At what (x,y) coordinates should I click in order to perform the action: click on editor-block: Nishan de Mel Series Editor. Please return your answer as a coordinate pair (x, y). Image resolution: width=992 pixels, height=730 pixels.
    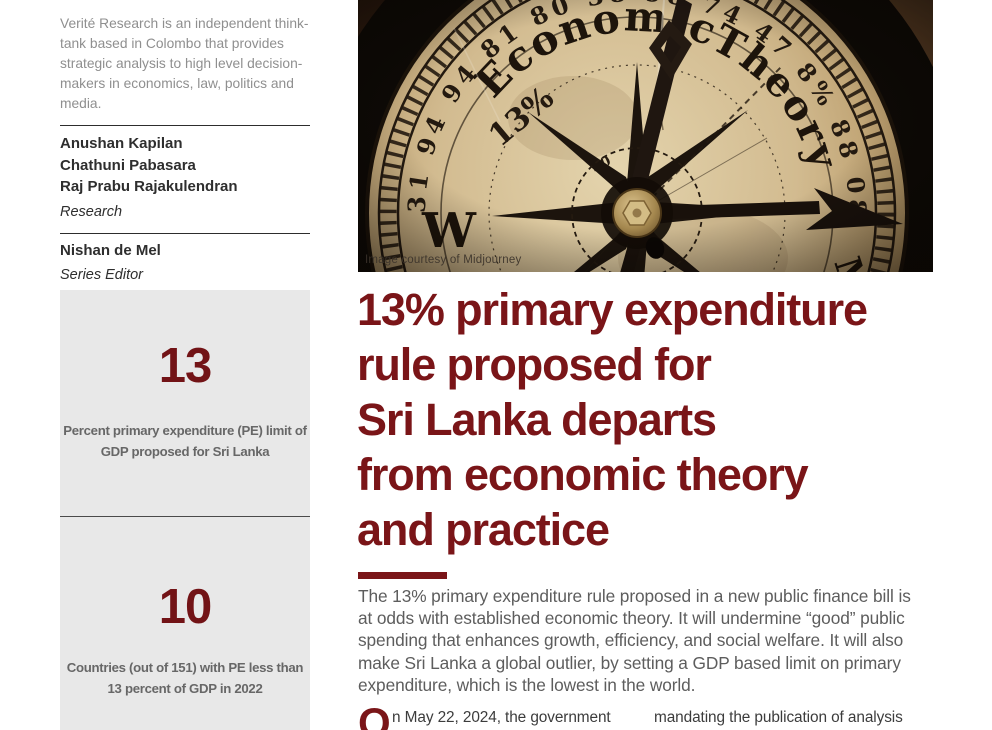
    Looking at the image, I should click on (185, 265).